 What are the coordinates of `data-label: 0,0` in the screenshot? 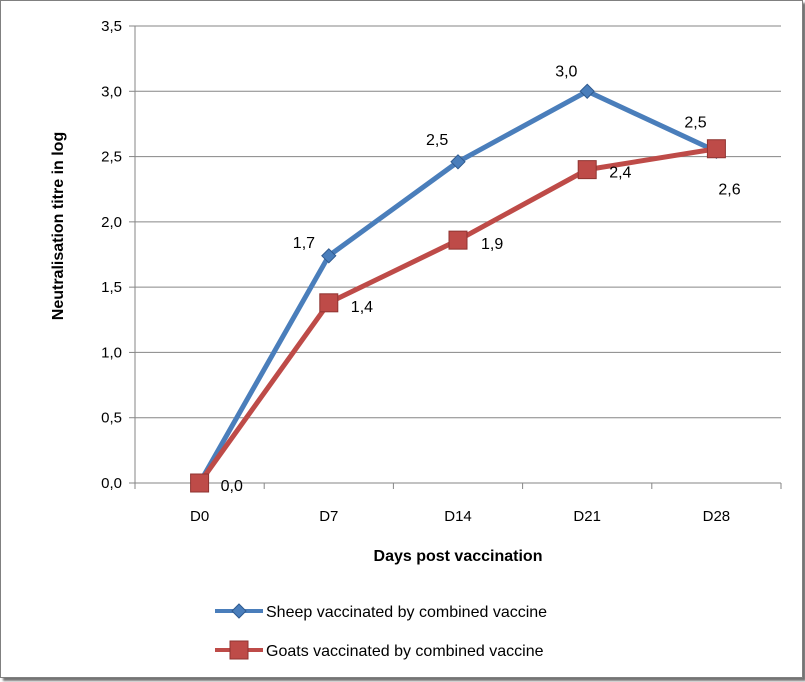 It's located at (232, 486).